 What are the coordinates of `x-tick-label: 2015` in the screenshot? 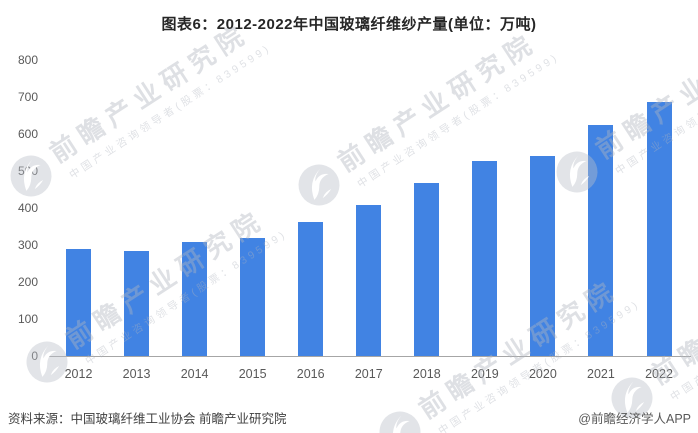 It's located at (252, 374).